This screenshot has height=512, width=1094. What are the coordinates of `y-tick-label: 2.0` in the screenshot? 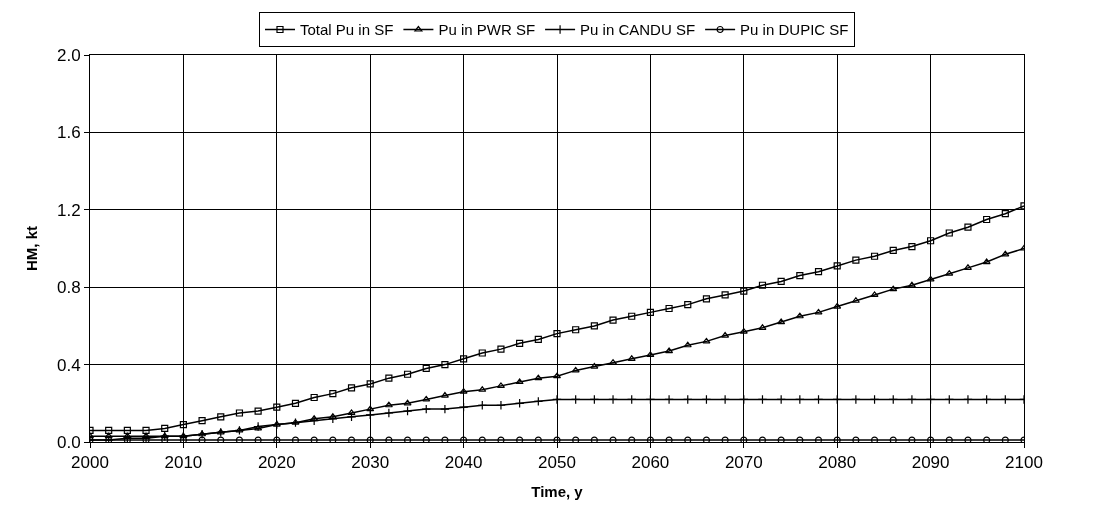 It's located at (68, 55).